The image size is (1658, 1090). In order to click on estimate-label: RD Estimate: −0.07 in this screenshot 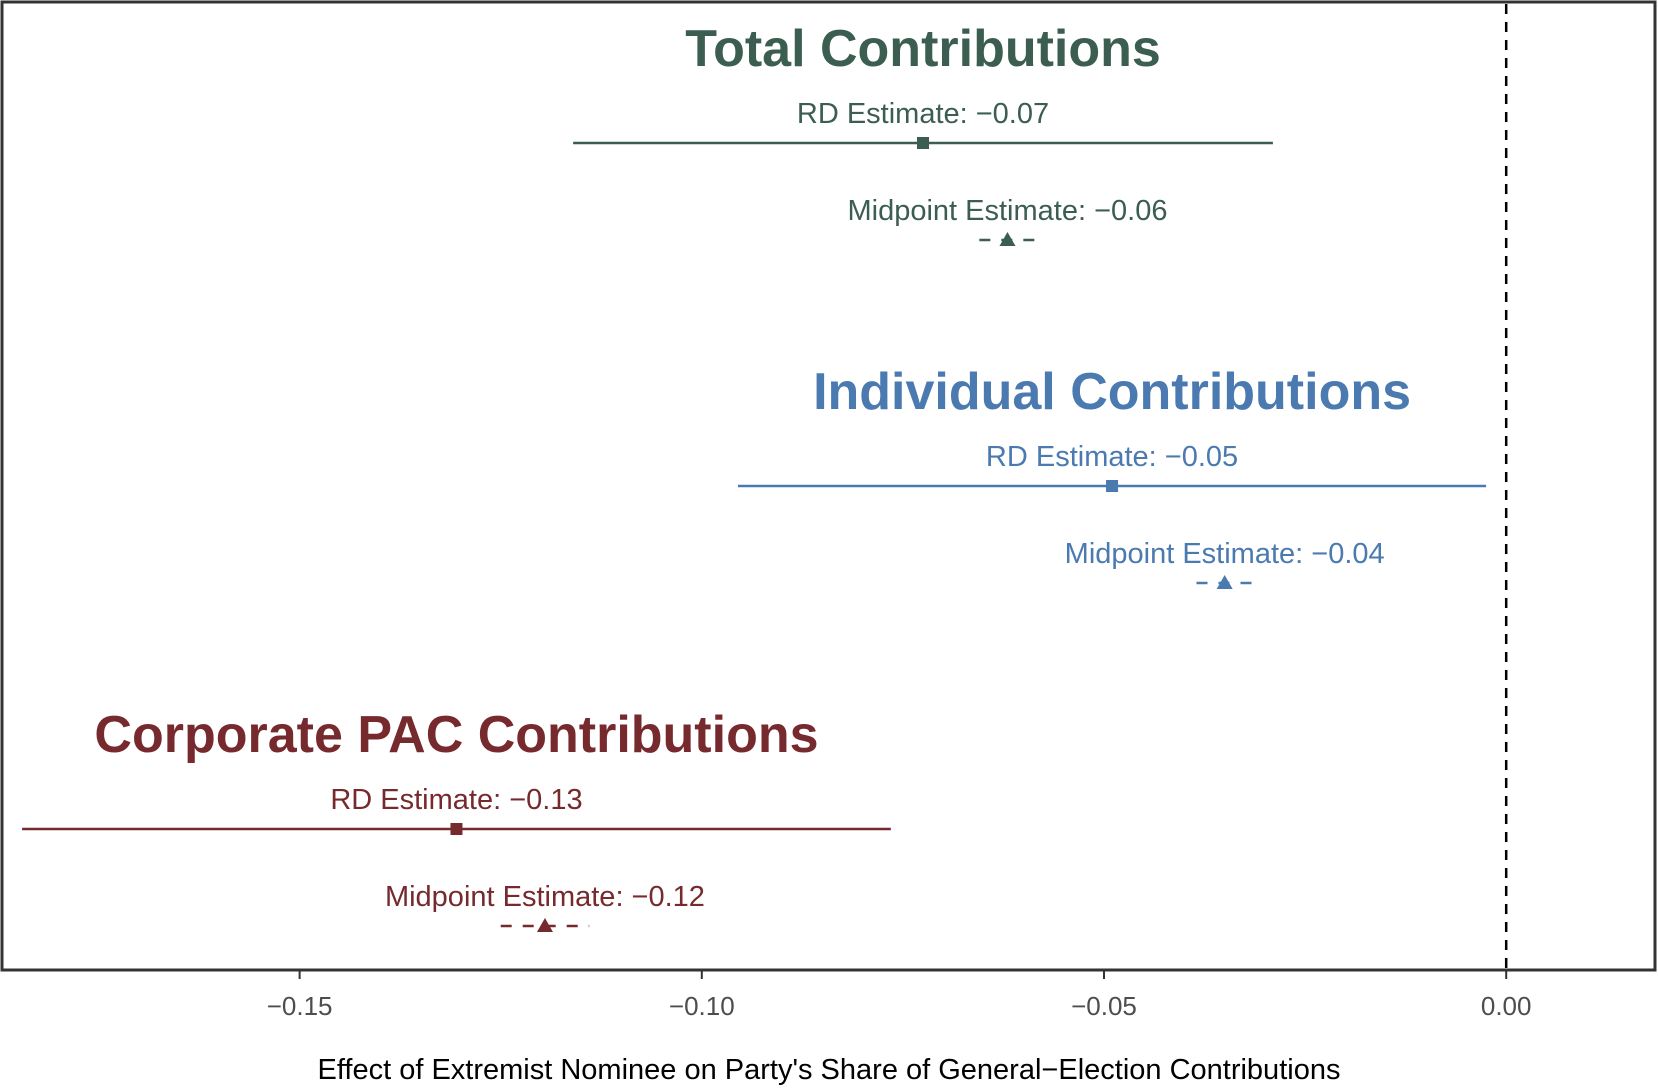, I will do `click(923, 114)`.